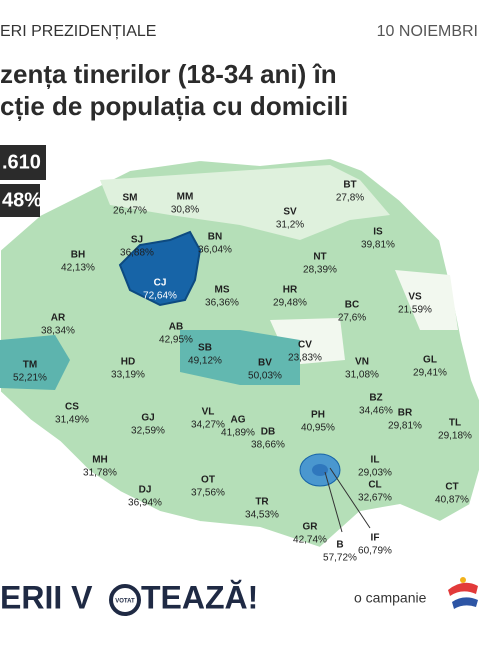 The height and width of the screenshot is (650, 480). Describe the element at coordinates (72, 420) in the screenshot. I see `county-value: 31,49%` at that location.